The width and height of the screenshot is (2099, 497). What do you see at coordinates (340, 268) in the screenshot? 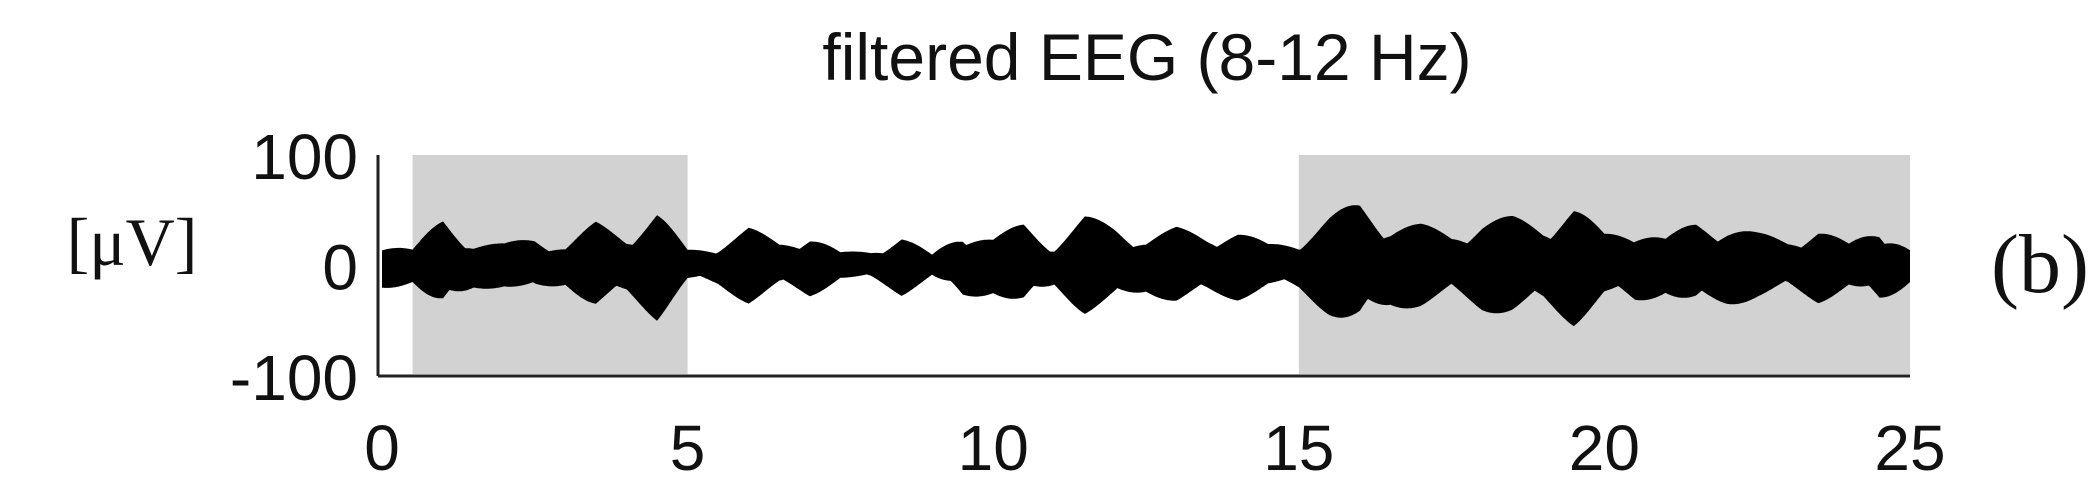
I see `y-tick-label: 0` at bounding box center [340, 268].